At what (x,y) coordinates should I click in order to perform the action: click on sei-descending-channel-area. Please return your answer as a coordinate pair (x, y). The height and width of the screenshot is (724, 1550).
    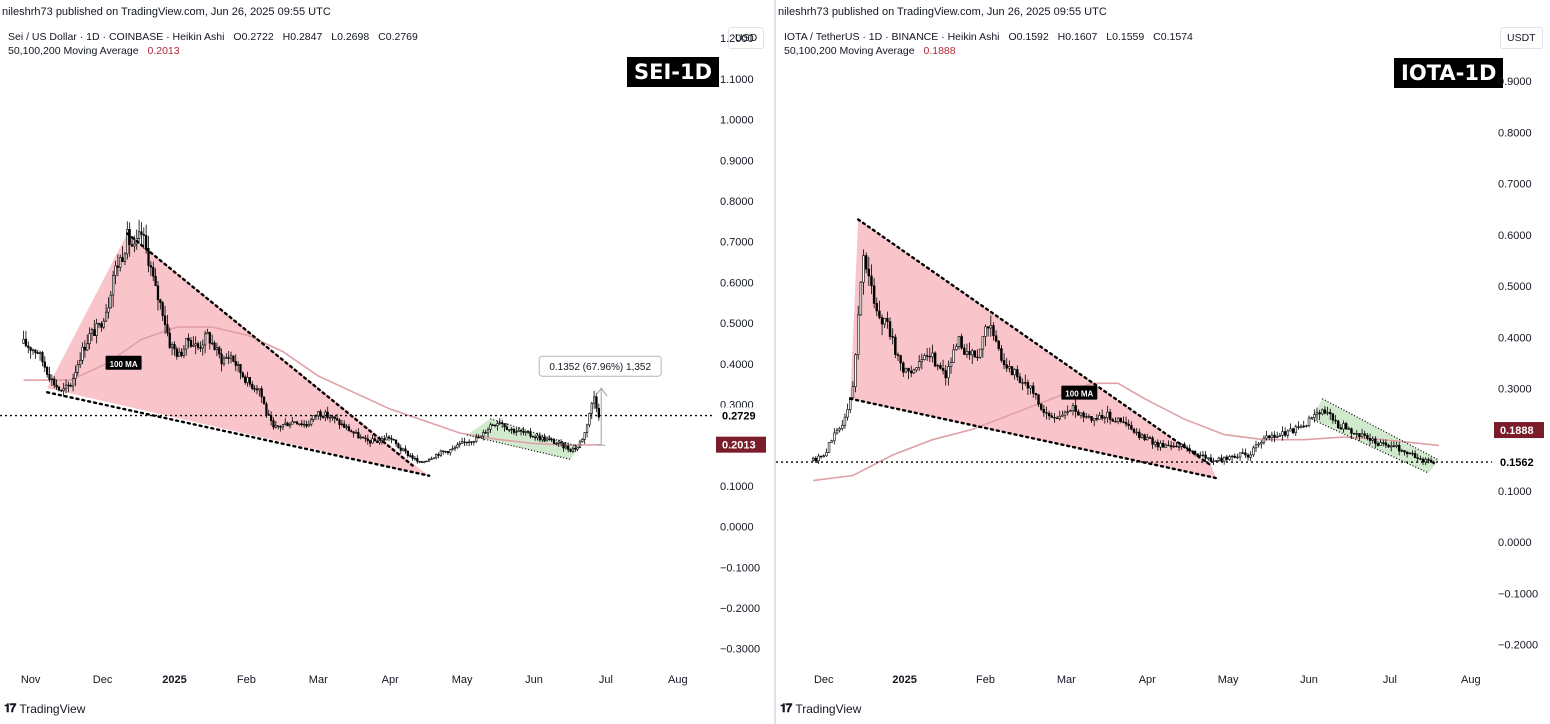
    Looking at the image, I should click on (523, 439).